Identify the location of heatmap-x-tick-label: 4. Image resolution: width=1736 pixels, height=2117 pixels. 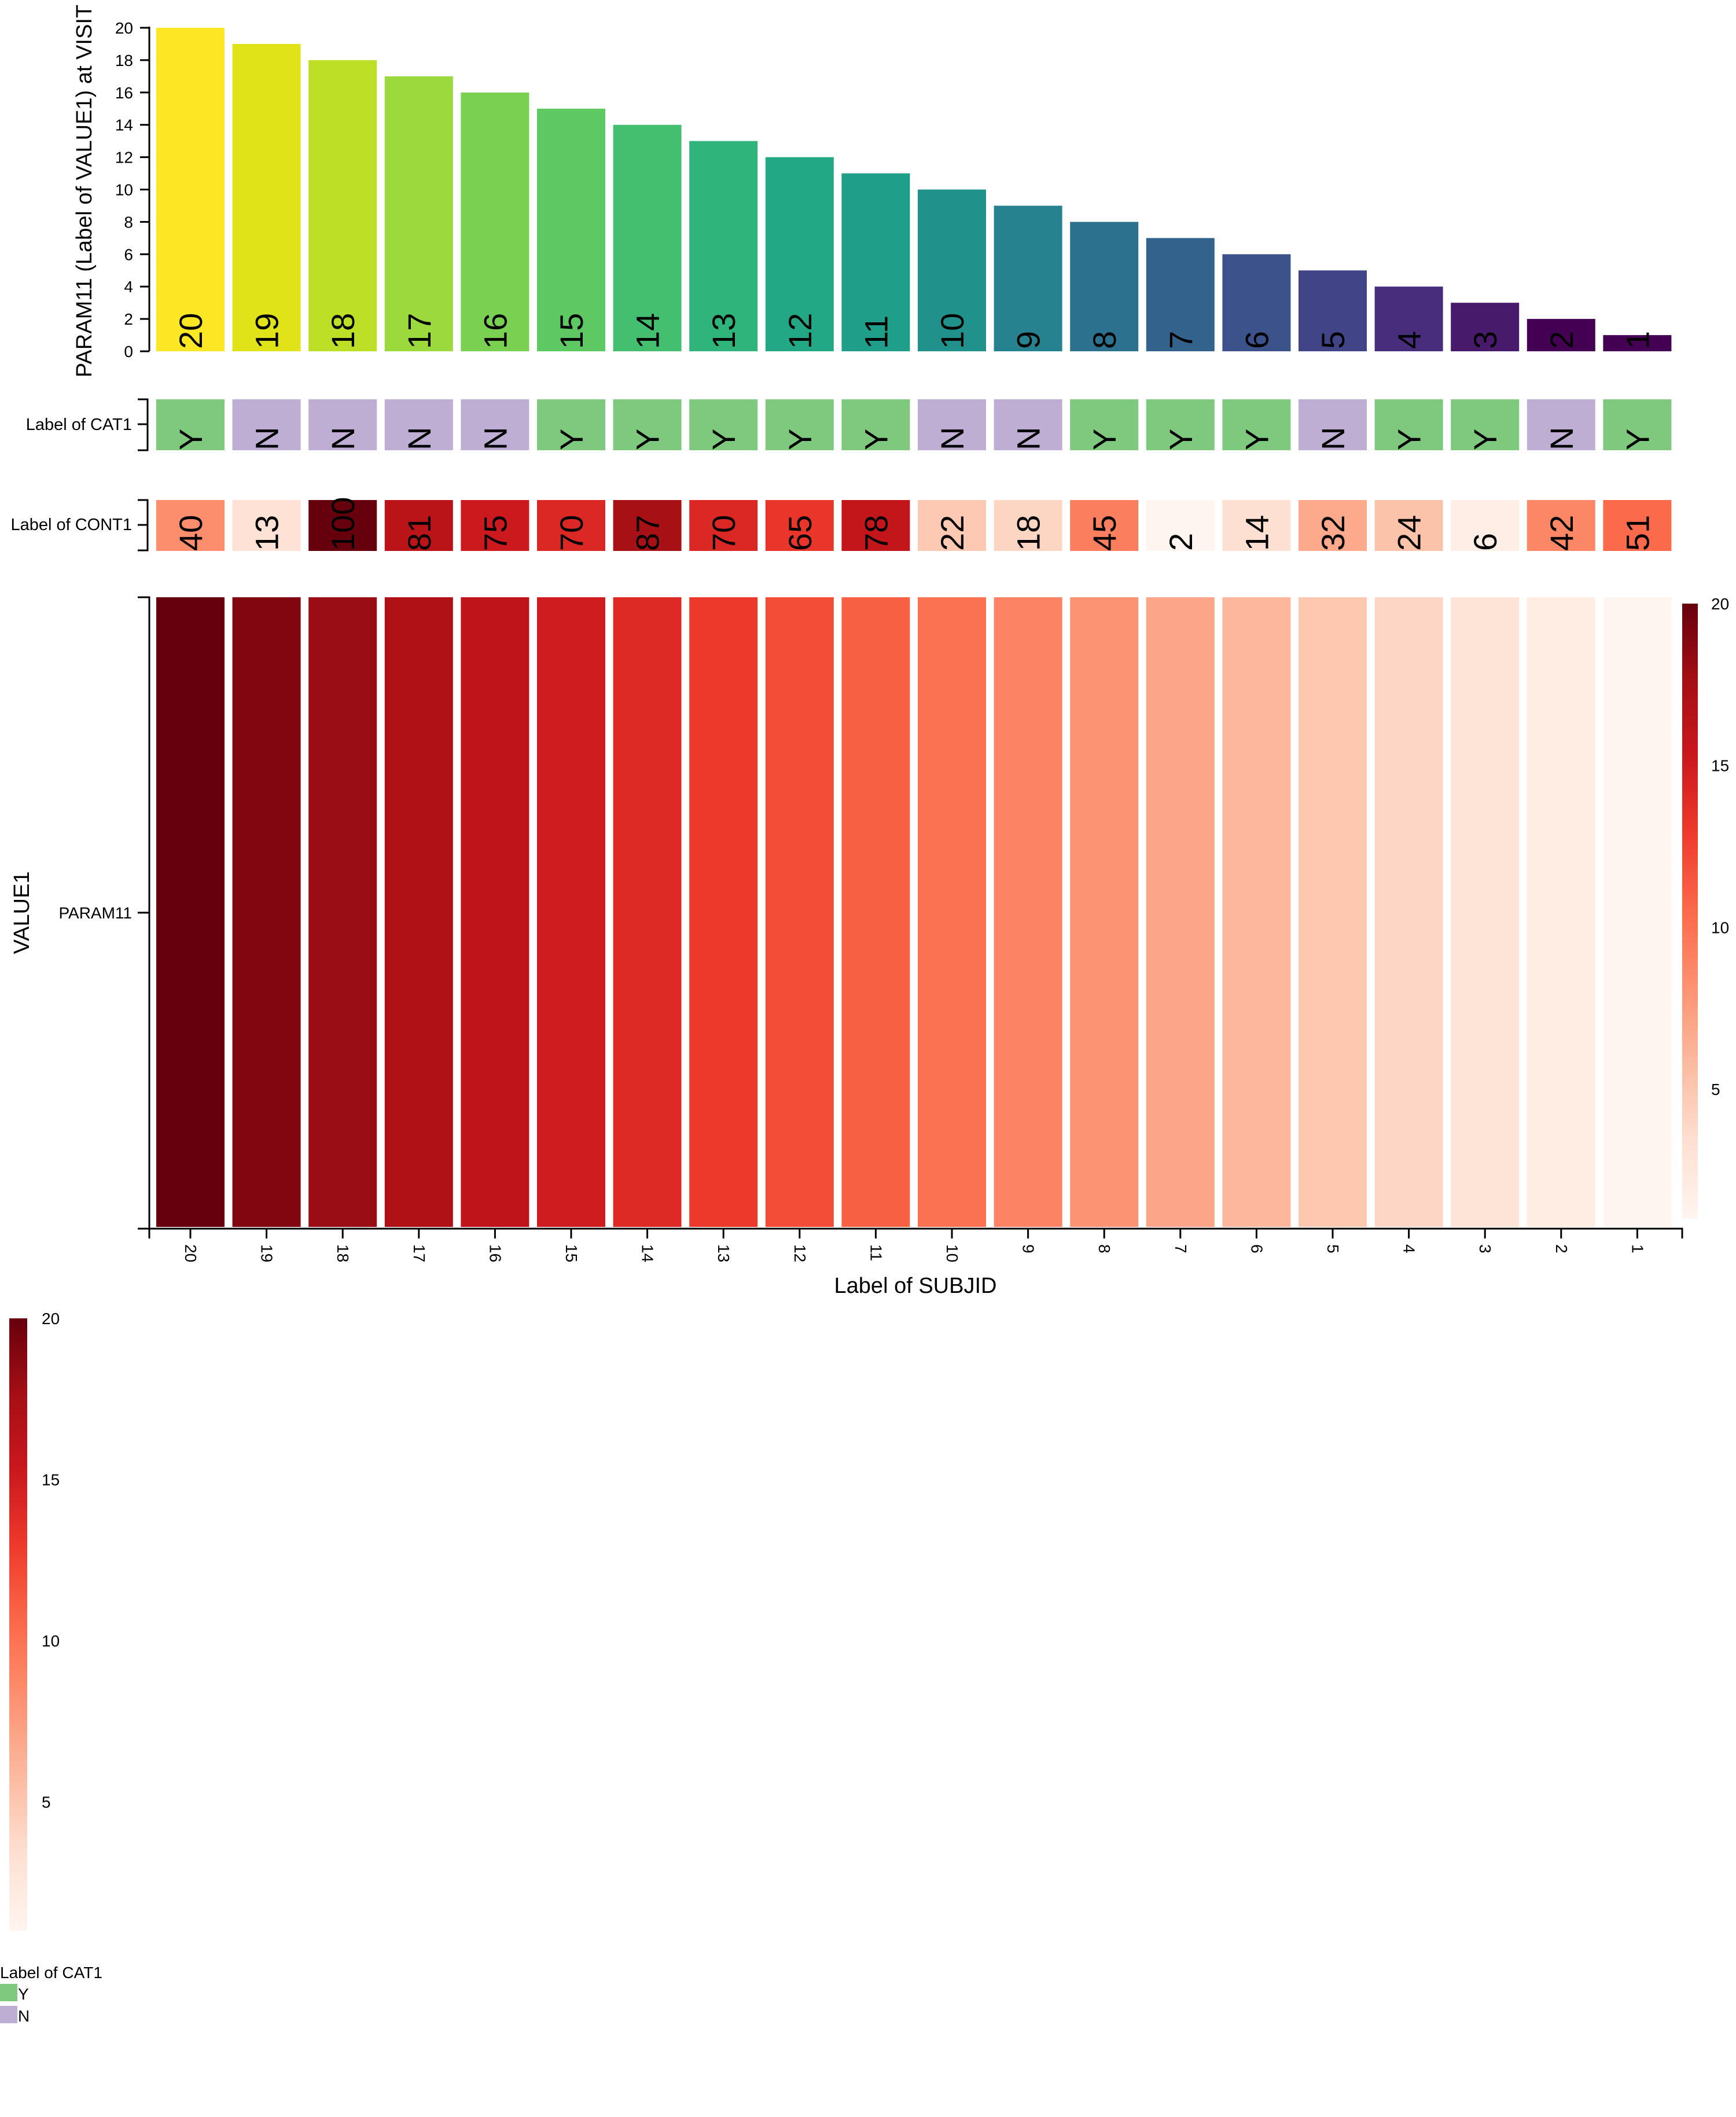
(1409, 1249).